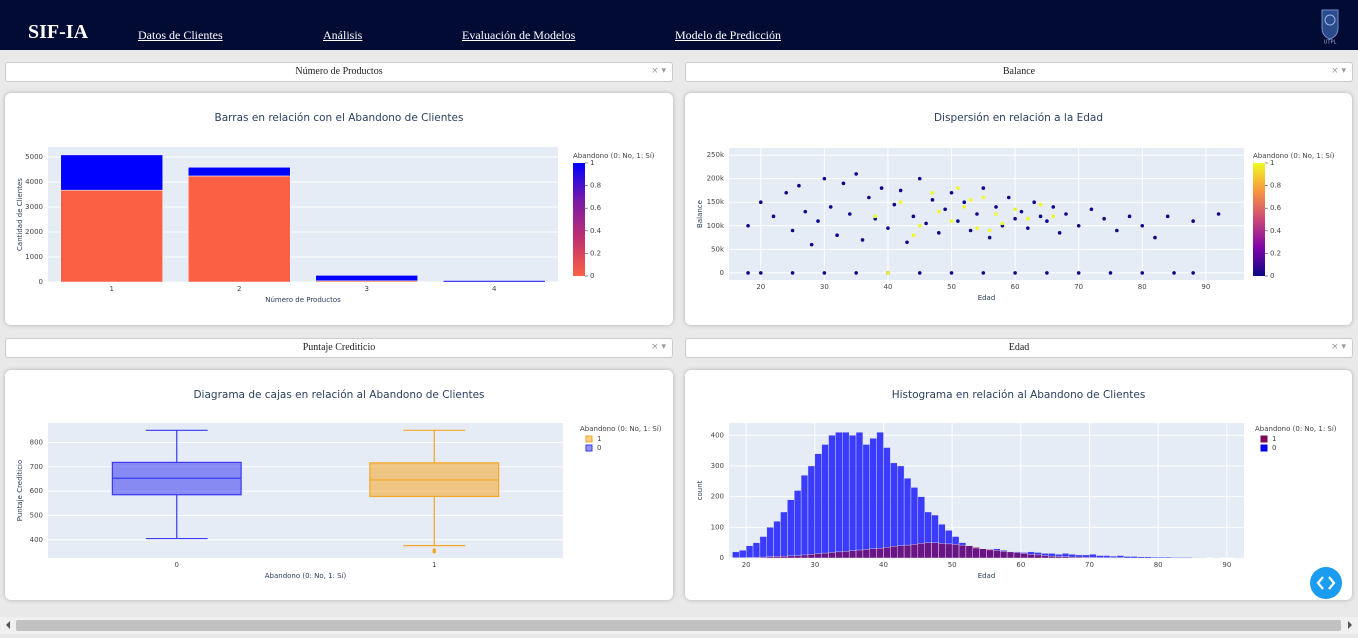  I want to click on y-tick-label: 50k, so click(718, 249).